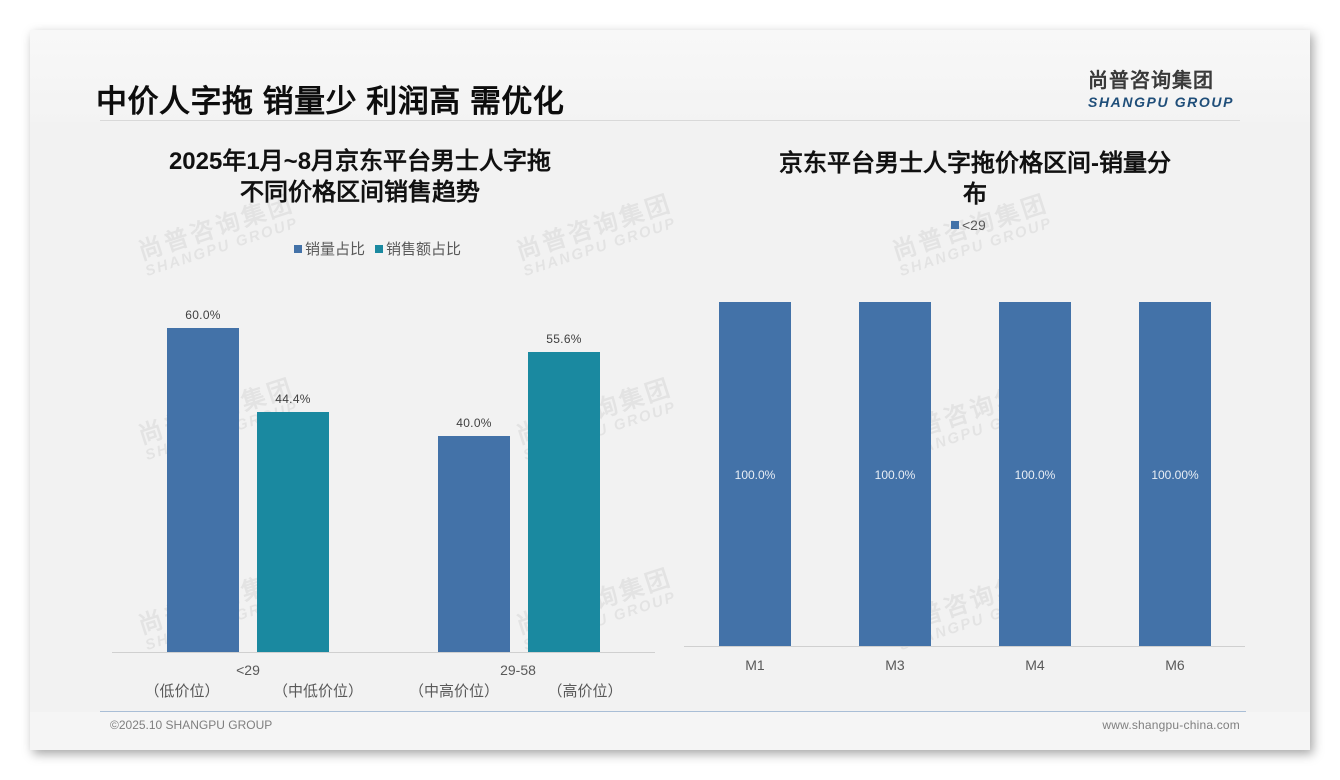  What do you see at coordinates (383, 652) in the screenshot?
I see `left-chart-x-axis` at bounding box center [383, 652].